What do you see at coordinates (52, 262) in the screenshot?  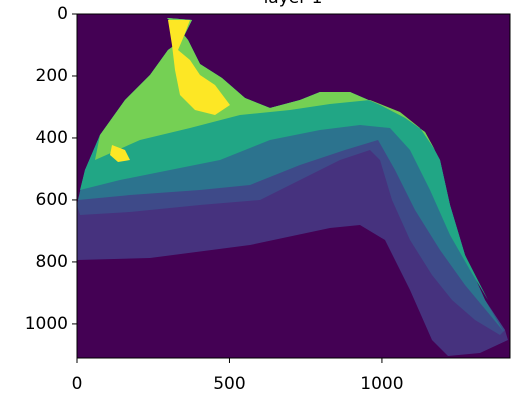 I see `y-tick-label: 800` at bounding box center [52, 262].